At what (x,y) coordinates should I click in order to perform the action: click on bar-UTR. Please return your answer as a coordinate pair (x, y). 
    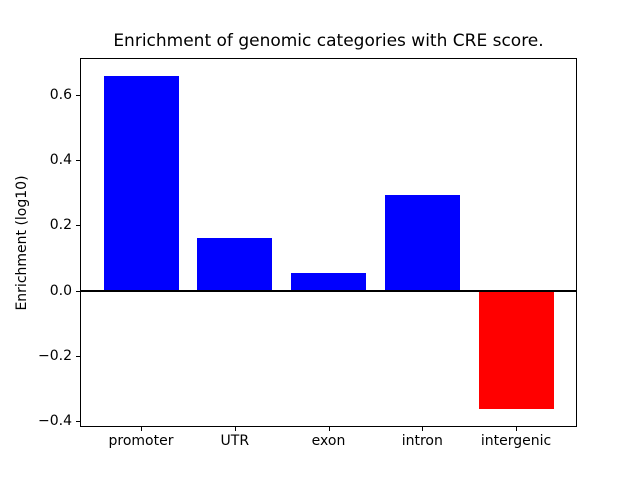
    Looking at the image, I should click on (235, 264).